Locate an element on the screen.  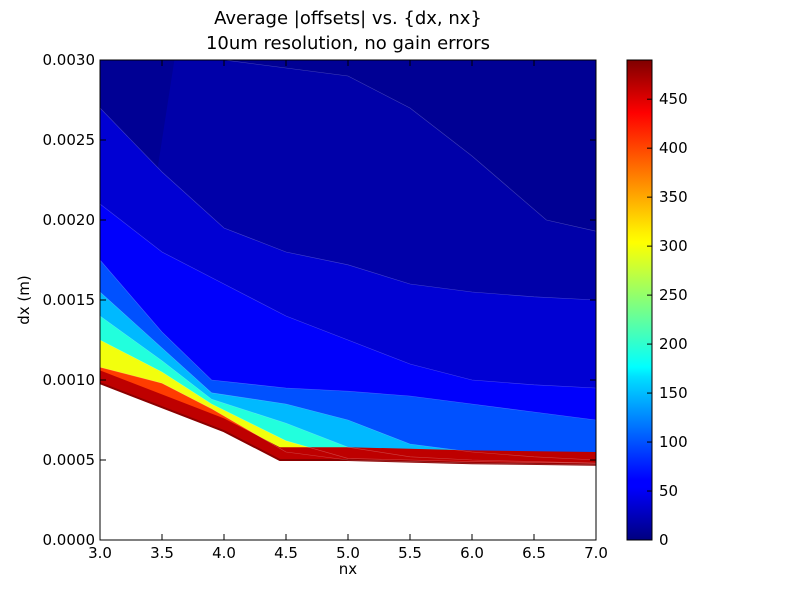
y-tick-label: 0.0000 is located at coordinates (69, 540).